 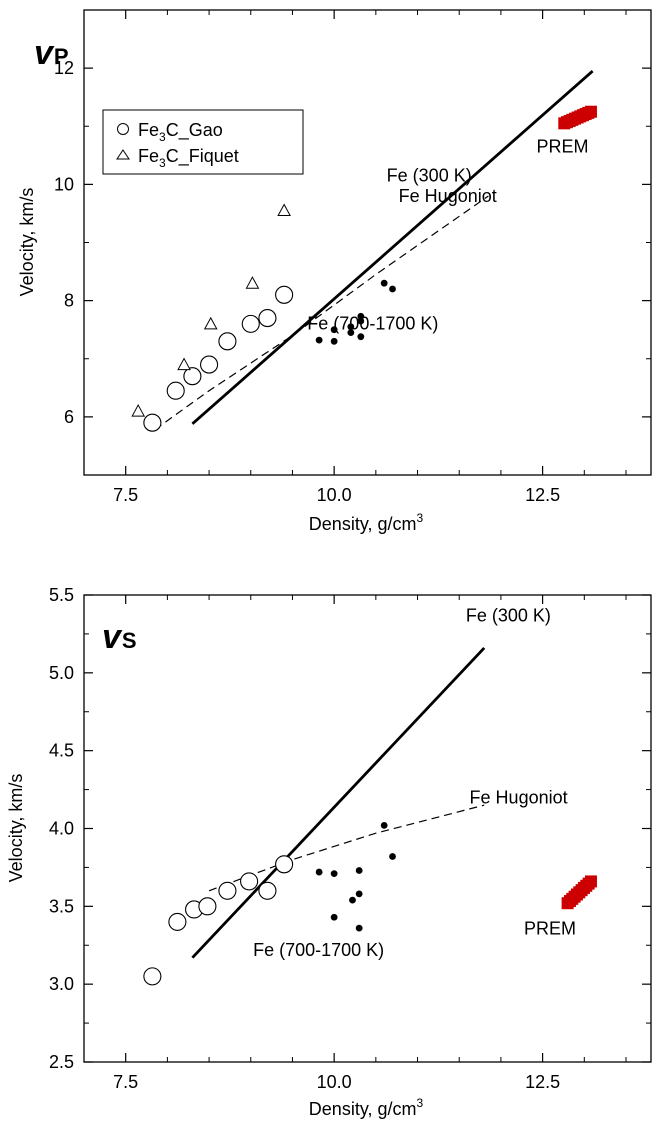 What do you see at coordinates (61, 595) in the screenshot?
I see `vs-y-tick-label: 5.5` at bounding box center [61, 595].